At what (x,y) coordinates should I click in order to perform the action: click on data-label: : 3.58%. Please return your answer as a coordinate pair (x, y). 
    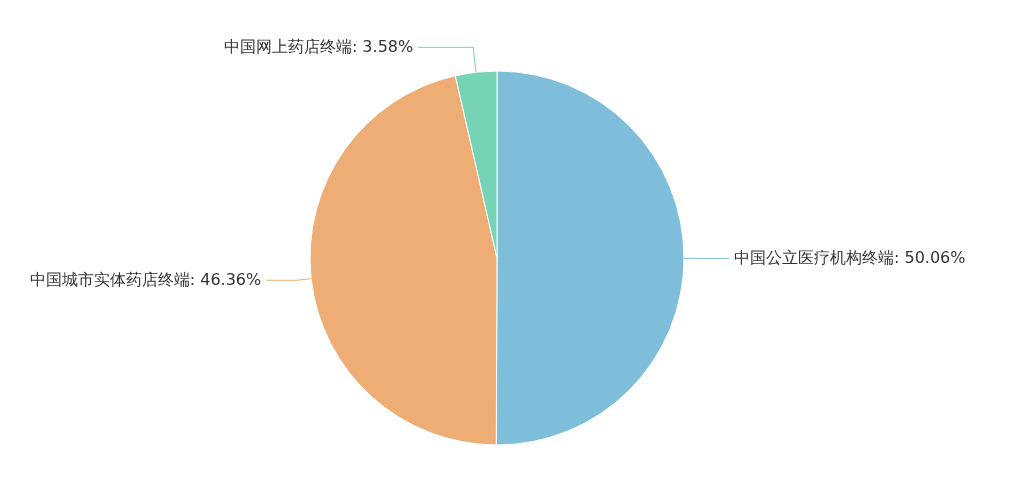
    Looking at the image, I should click on (382, 46).